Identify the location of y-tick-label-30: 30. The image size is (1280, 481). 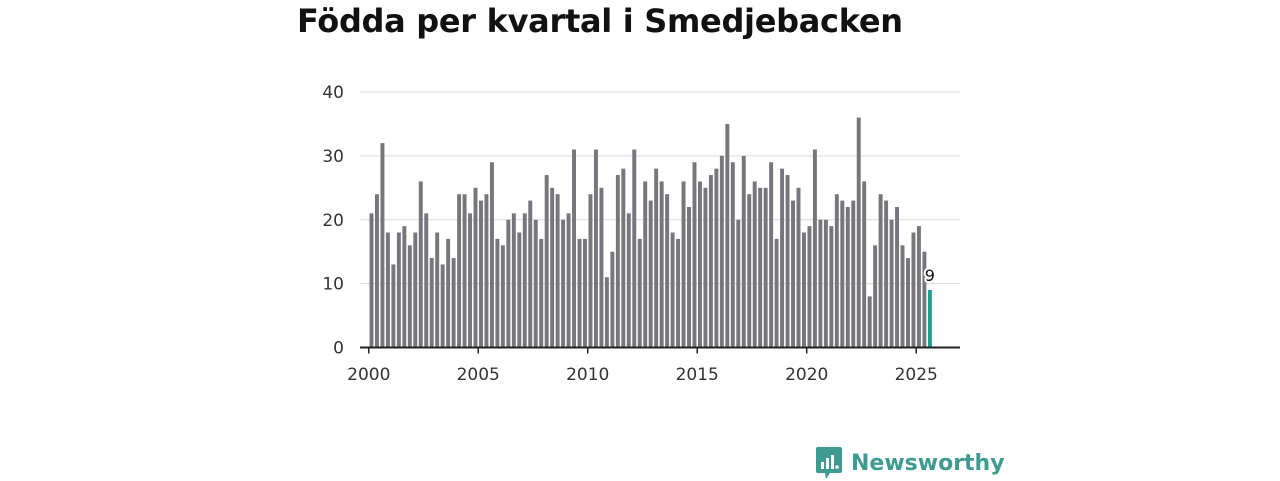
(333, 157).